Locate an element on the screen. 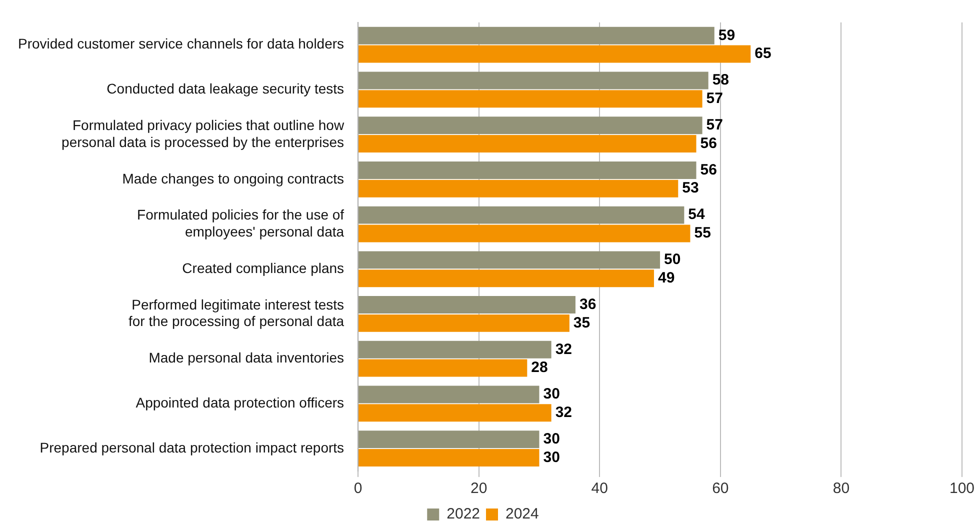 The image size is (978, 532). y-tick-label: Formulated privacy policies that outline how personal data is processed by the enterprises is located at coordinates (203, 133).